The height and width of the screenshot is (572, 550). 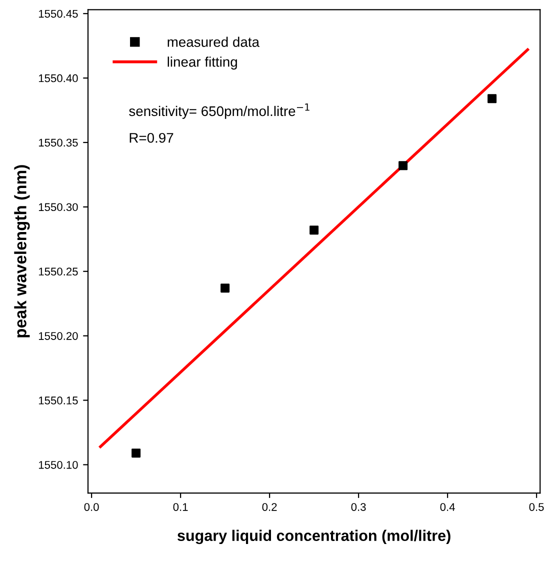 I want to click on x-tick-label: 0.5, so click(x=536, y=507).